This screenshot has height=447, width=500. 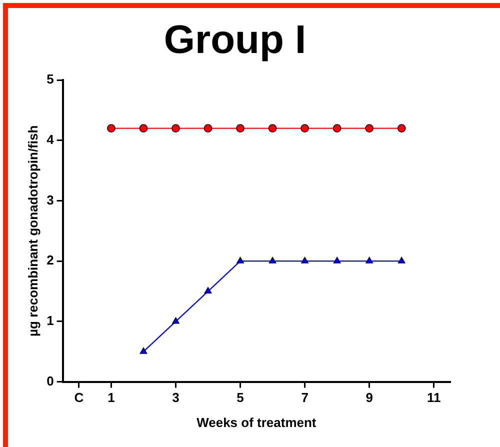 I want to click on x-tick-label: 3, so click(x=176, y=398).